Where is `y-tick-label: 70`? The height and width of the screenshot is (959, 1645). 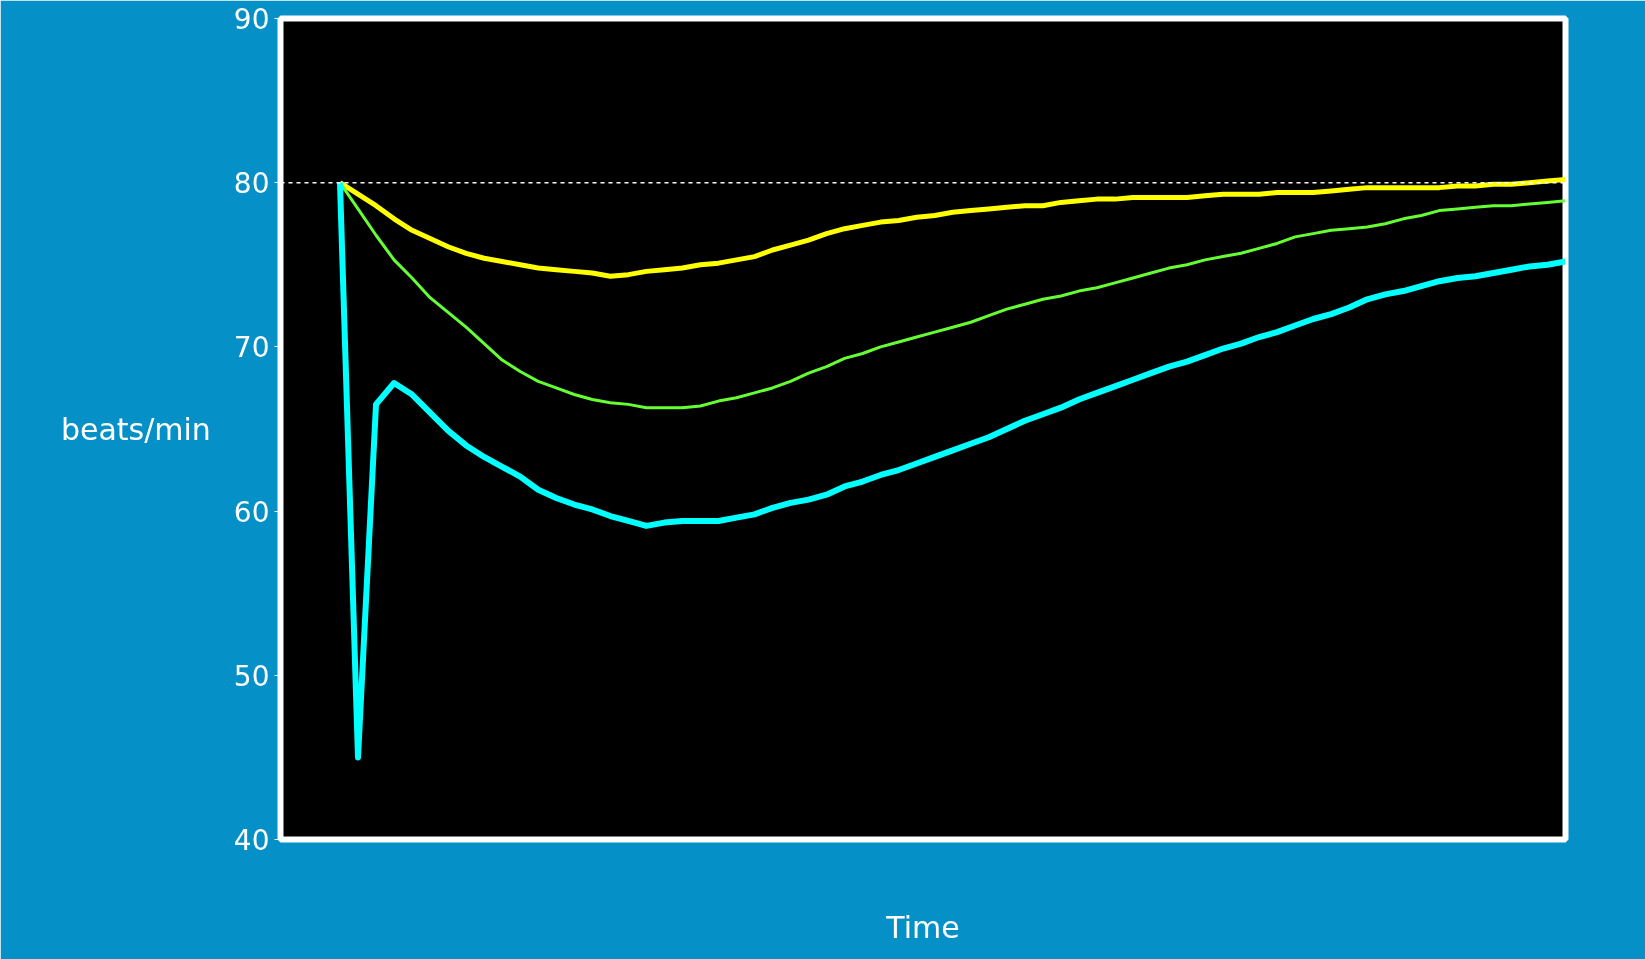
y-tick-label: 70 is located at coordinates (251, 348).